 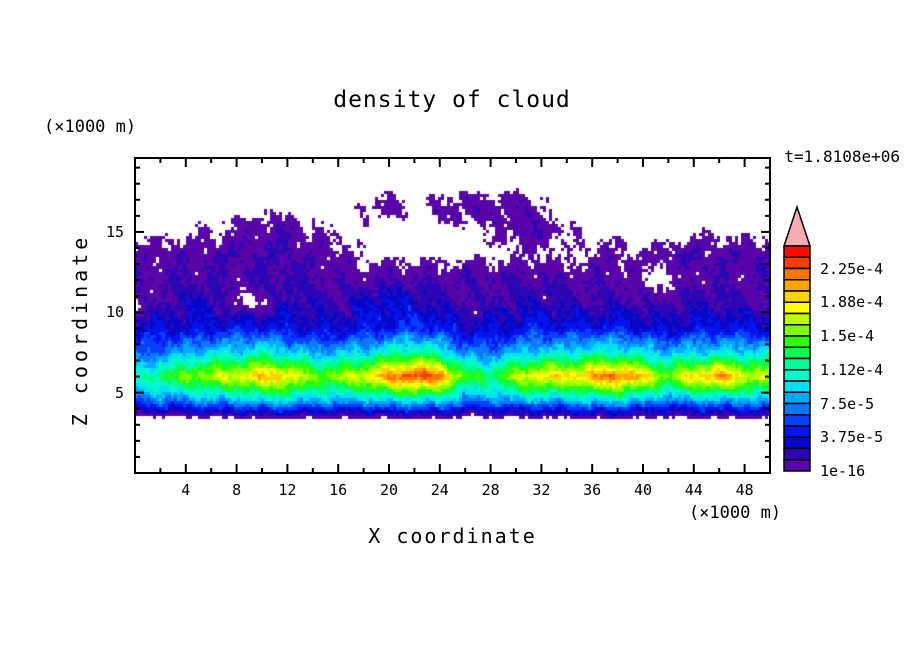 I want to click on colorbar-label: 2.25e-4, so click(x=852, y=268).